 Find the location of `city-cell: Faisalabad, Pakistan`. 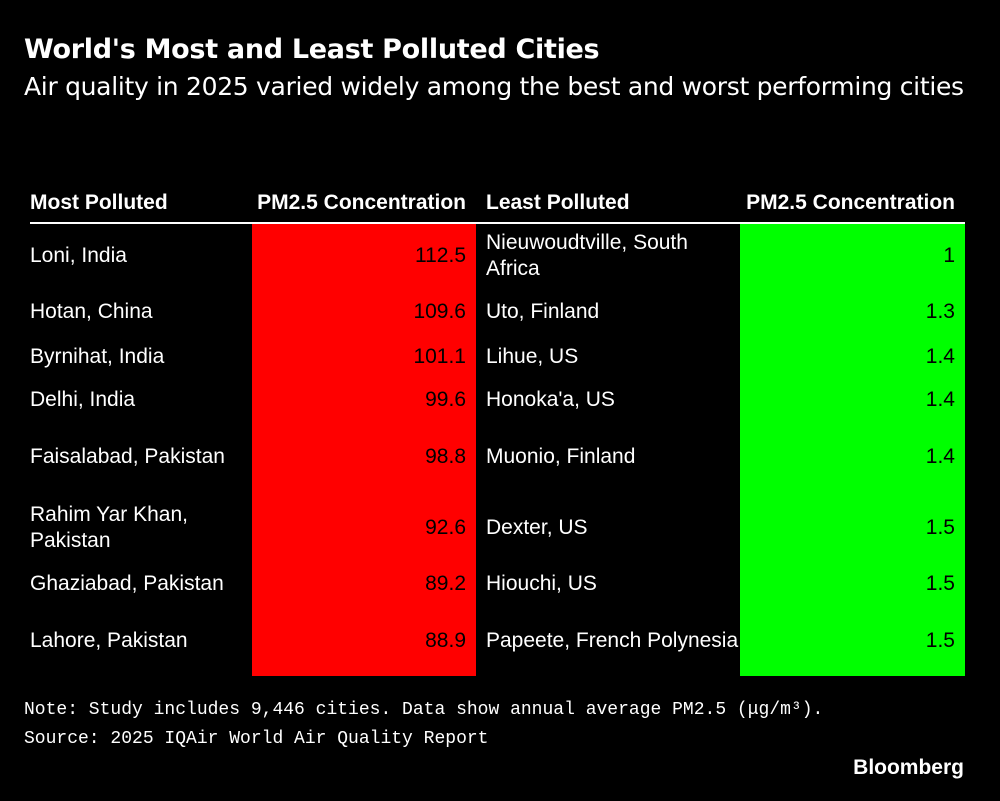

city-cell: Faisalabad, Pakistan is located at coordinates (127, 456).